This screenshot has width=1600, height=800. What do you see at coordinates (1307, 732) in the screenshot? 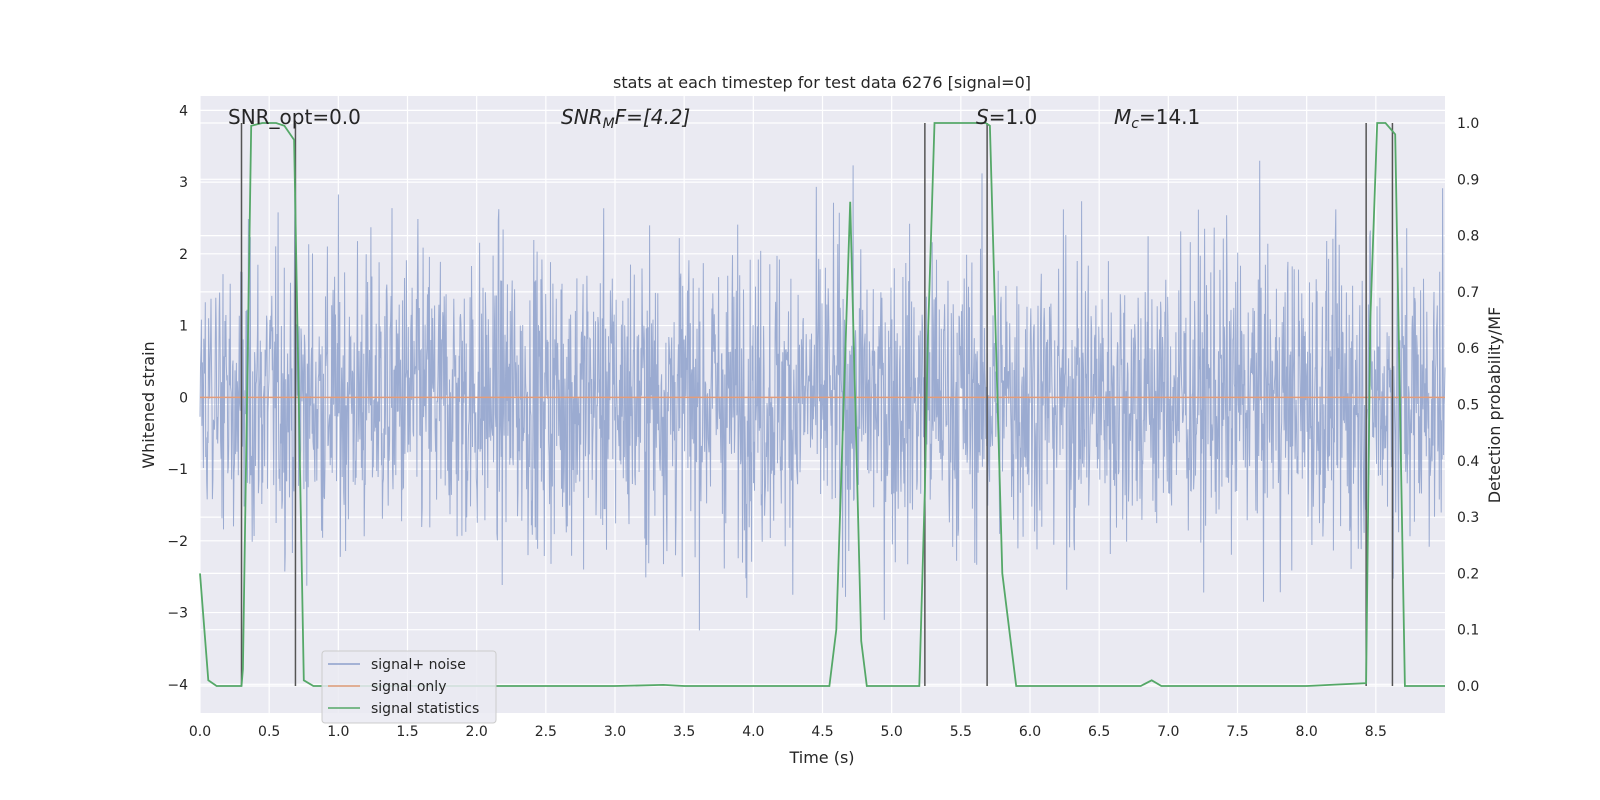
I see `x-tick-label-16: 8.0` at bounding box center [1307, 732].